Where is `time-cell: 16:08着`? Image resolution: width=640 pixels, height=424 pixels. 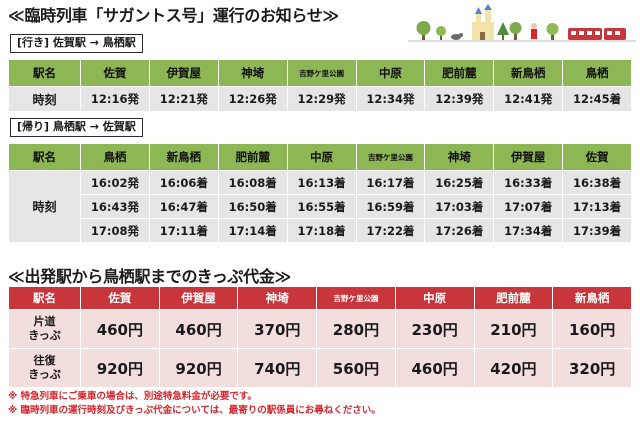 time-cell: 16:08着 is located at coordinates (252, 182).